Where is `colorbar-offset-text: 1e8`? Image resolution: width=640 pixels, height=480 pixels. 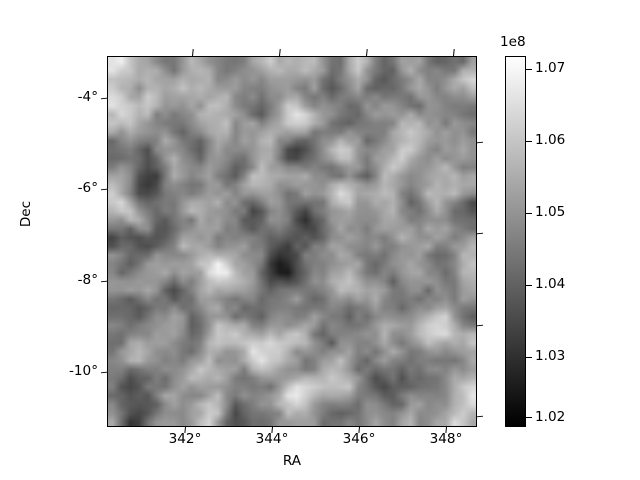
colorbar-offset-text: 1e8 is located at coordinates (513, 42).